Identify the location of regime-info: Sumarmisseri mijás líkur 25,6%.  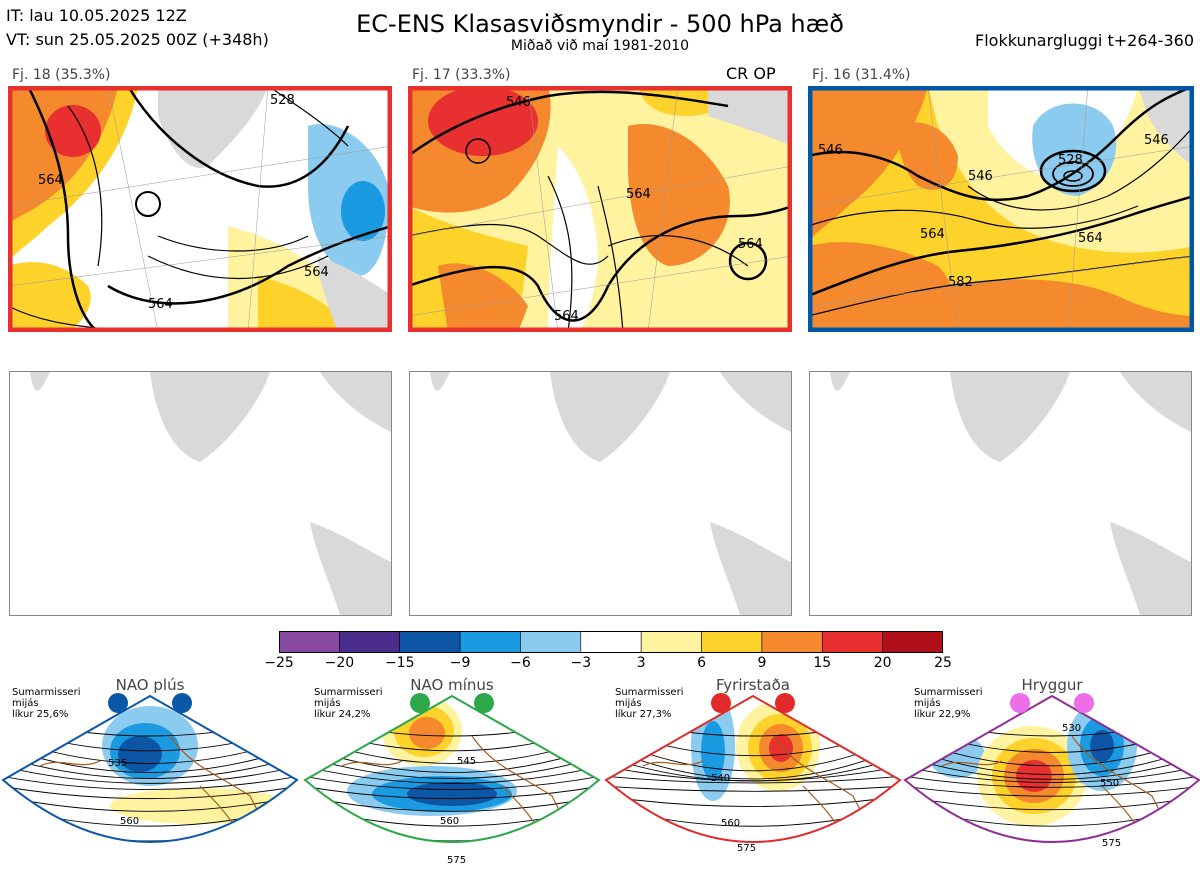
(46, 703).